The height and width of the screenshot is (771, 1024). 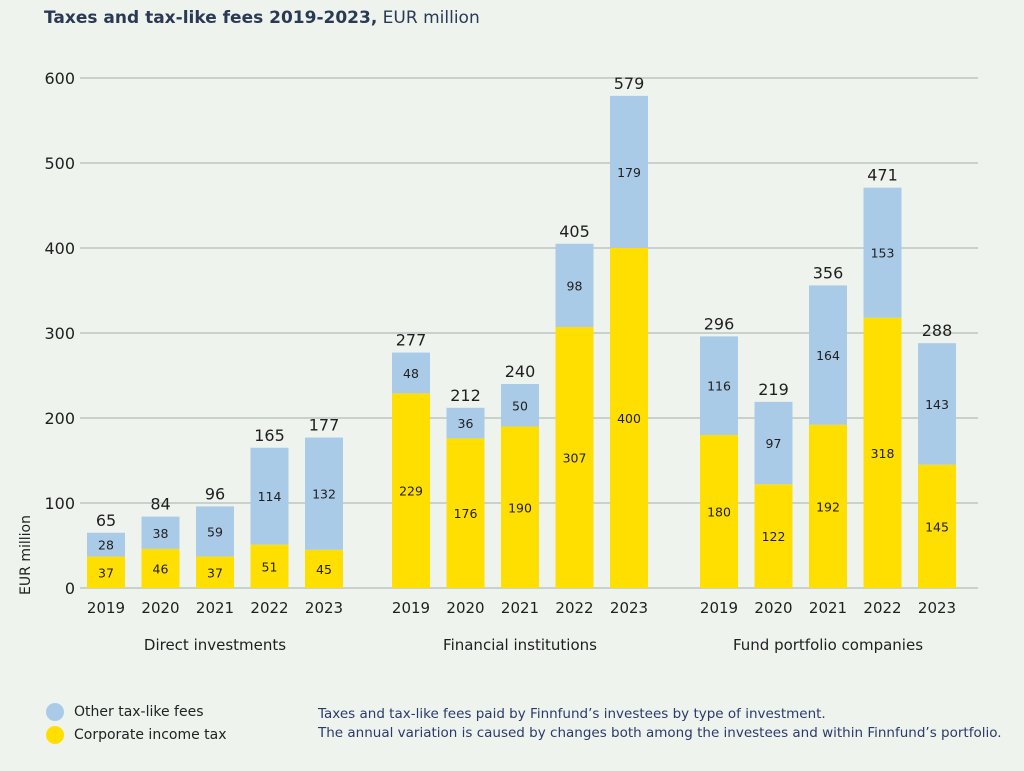 I want to click on data-label-other-1-2022: 98, so click(x=575, y=285).